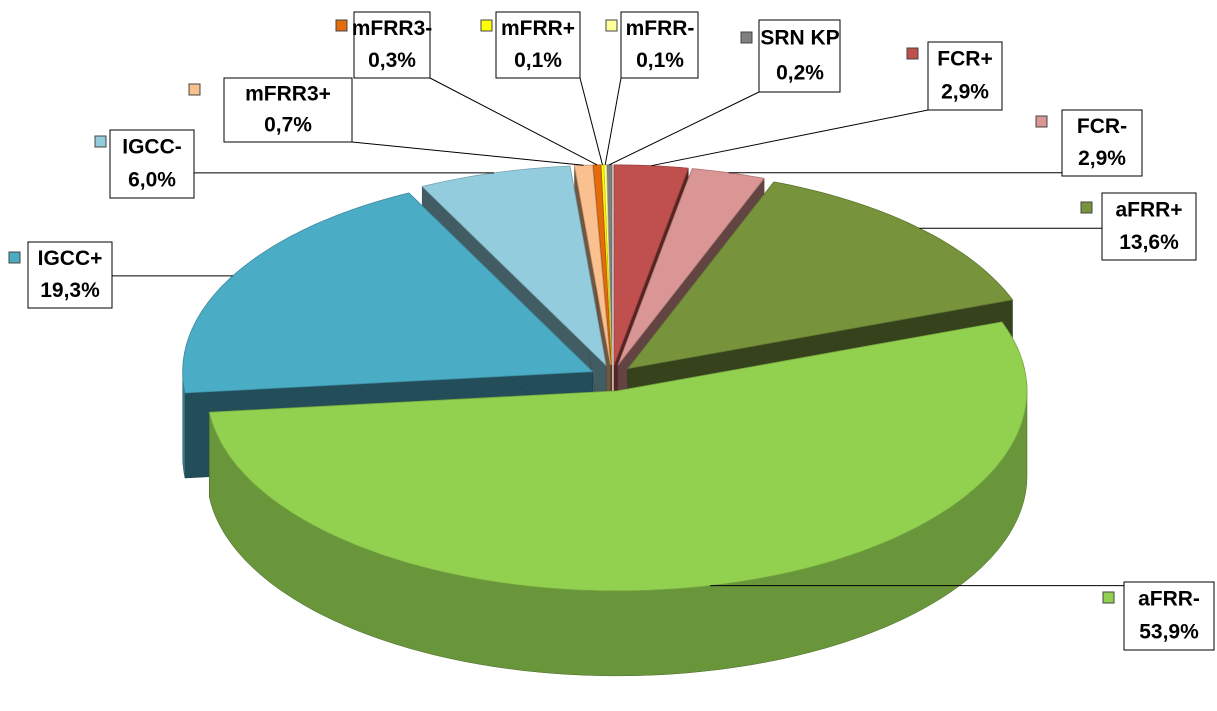 The image size is (1217, 711). Describe the element at coordinates (1169, 632) in the screenshot. I see `slice-value: 53,9%` at that location.